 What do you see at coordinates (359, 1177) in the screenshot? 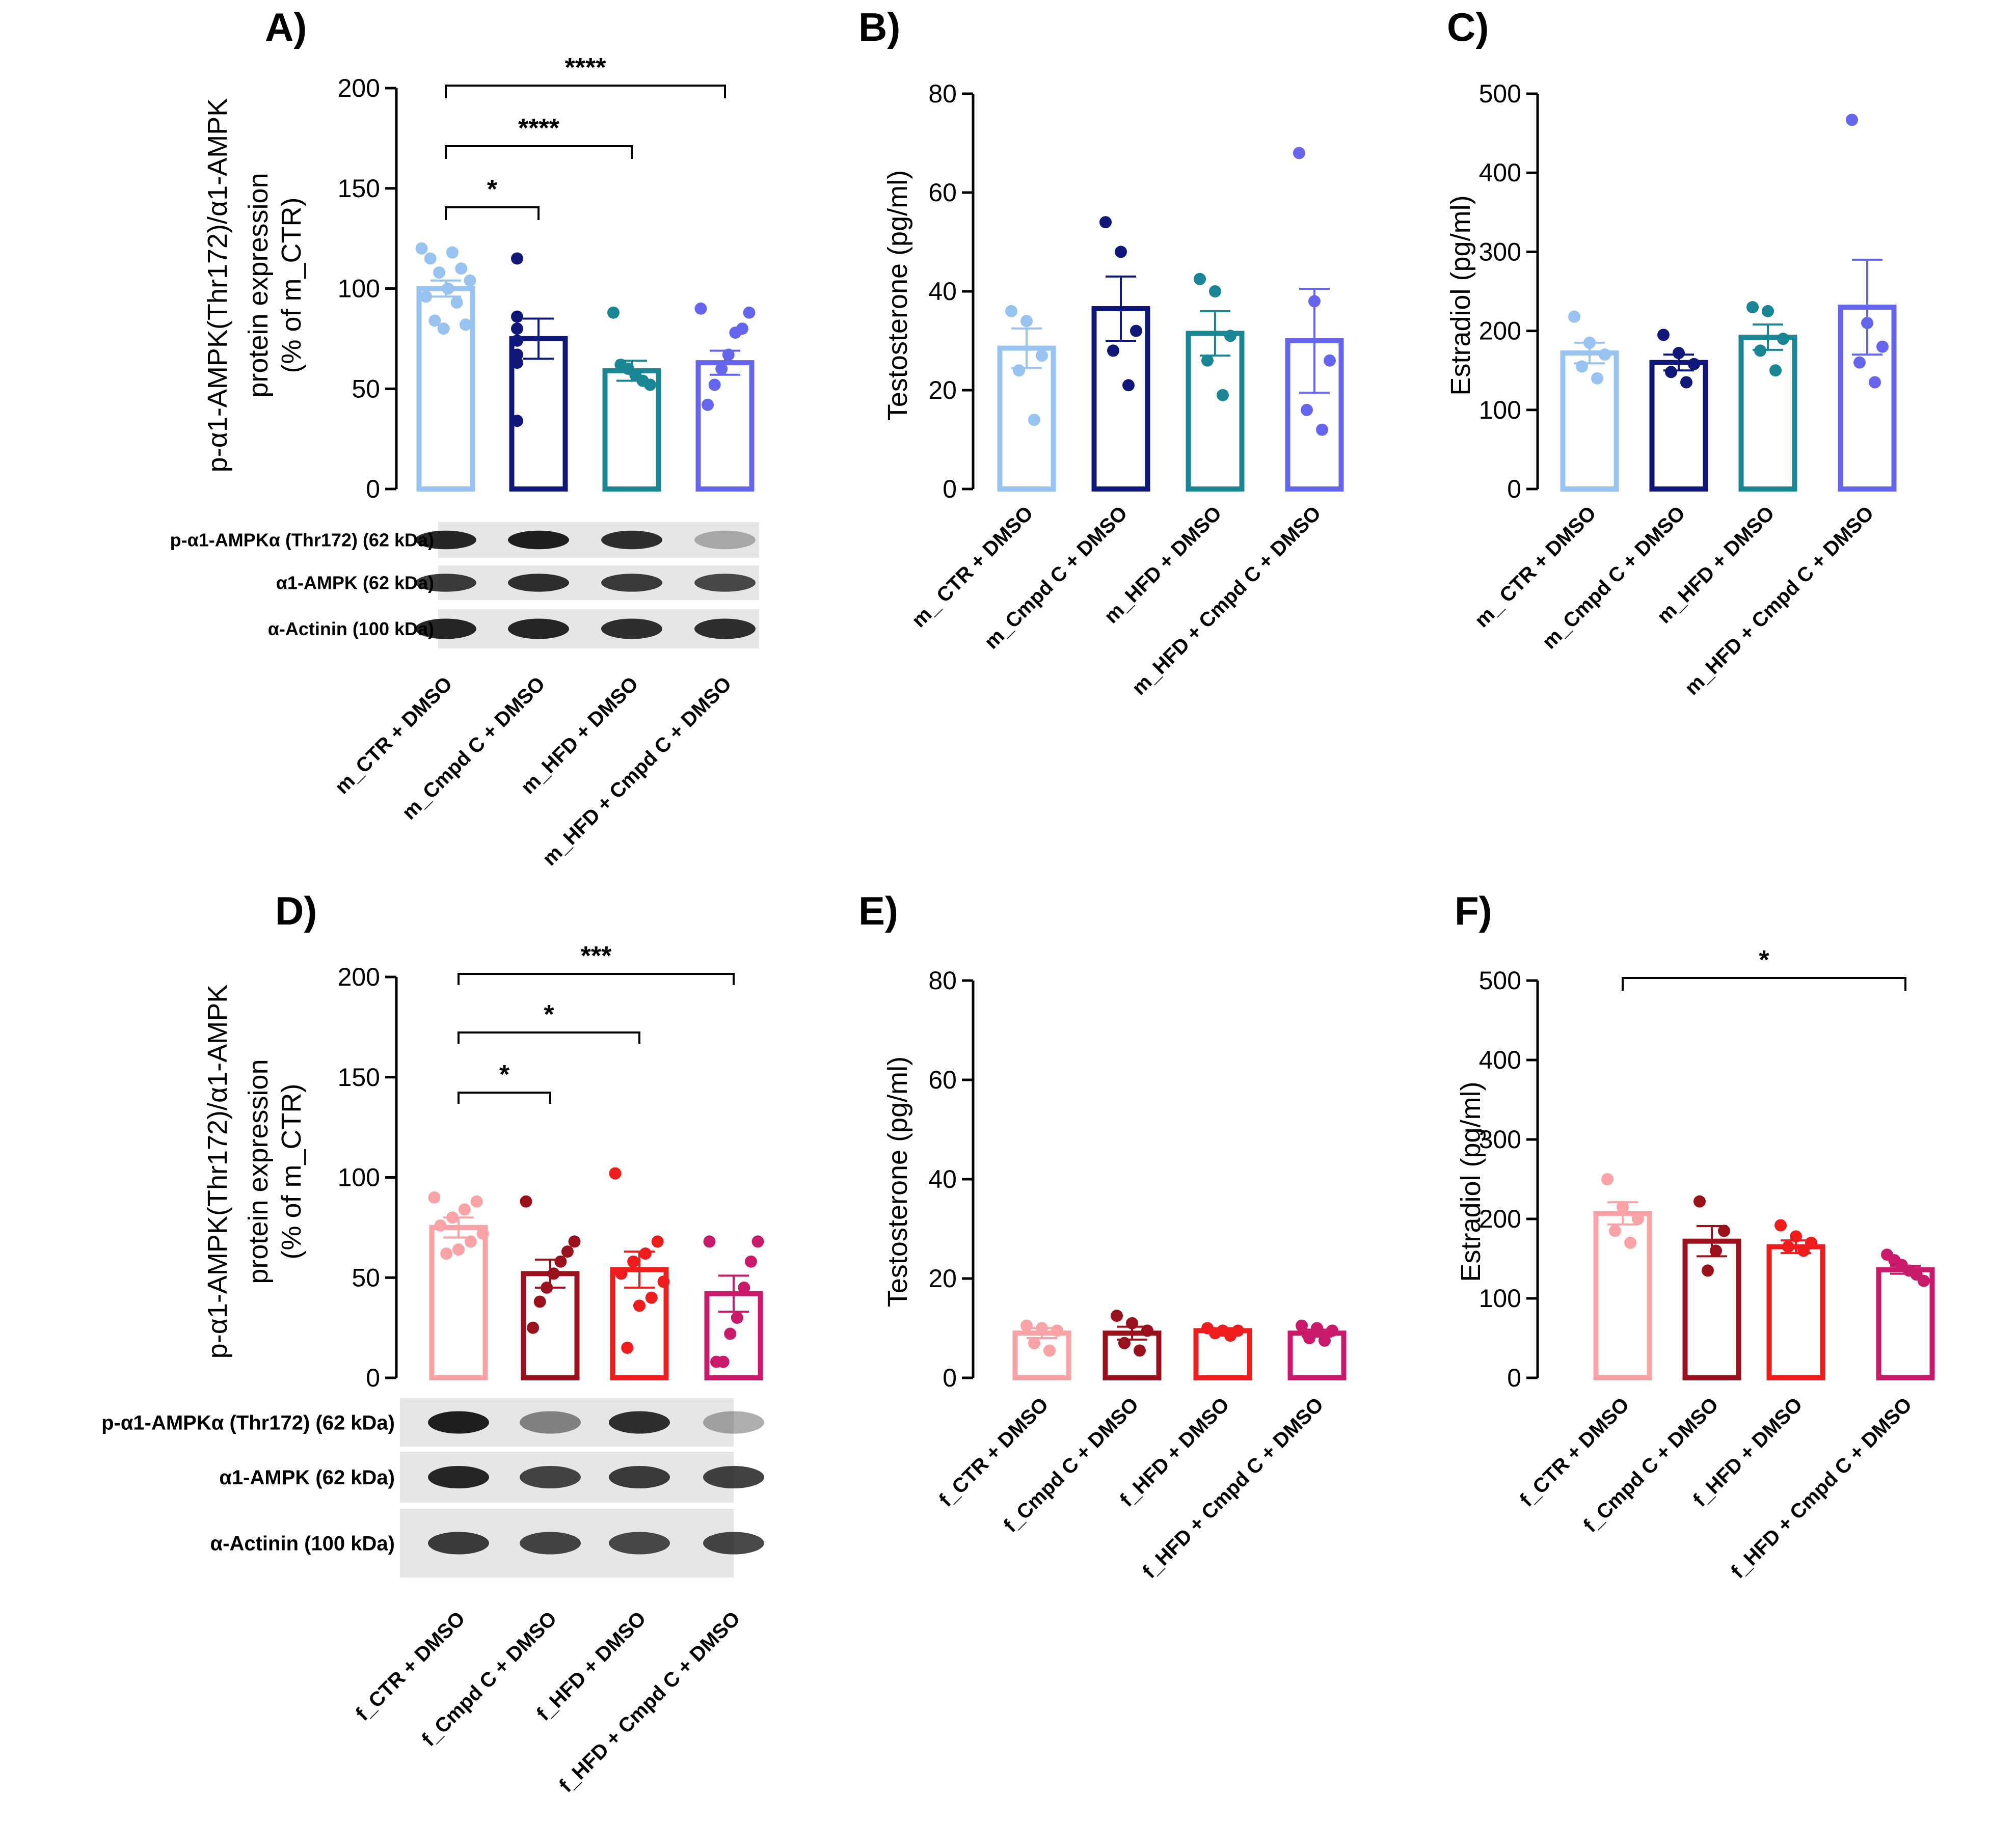
I see `y-tick-label: 100` at bounding box center [359, 1177].